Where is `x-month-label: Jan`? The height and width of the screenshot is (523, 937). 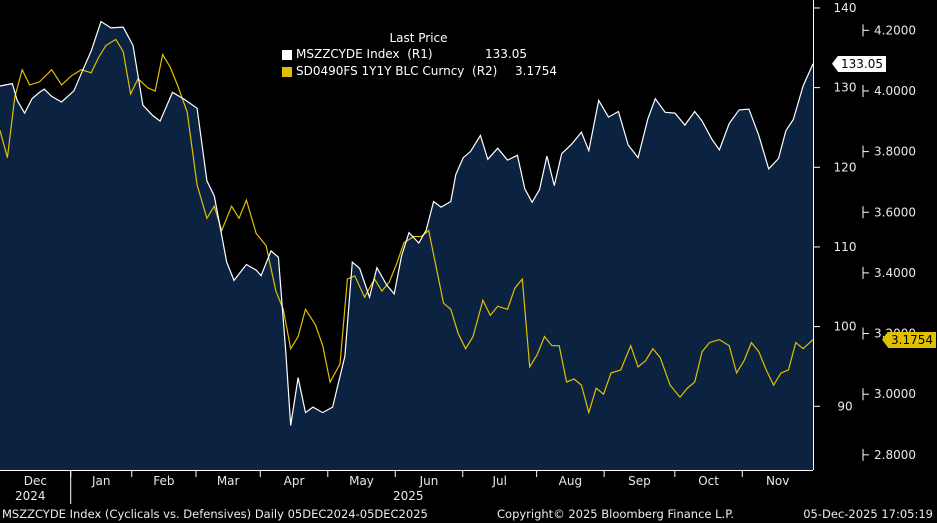
x-month-label: Jan is located at coordinates (101, 481).